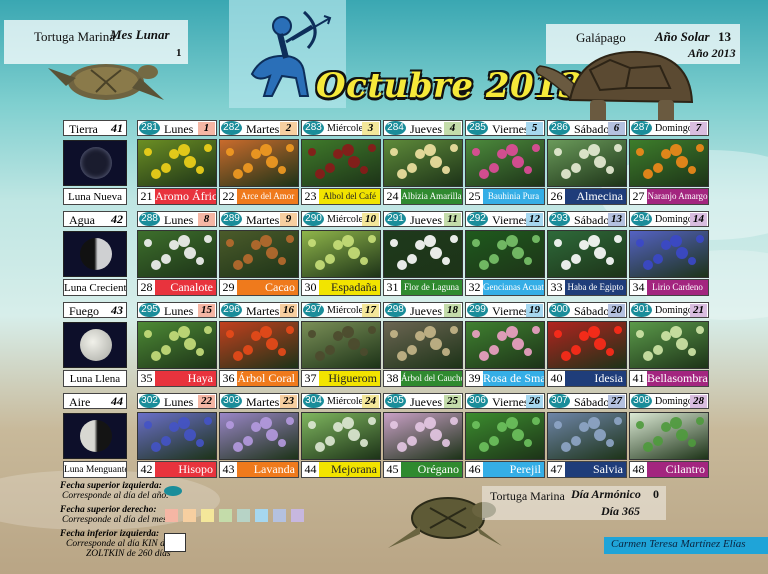  Describe the element at coordinates (185, 196) in the screenshot. I see `plant-name: Aromo África` at that location.